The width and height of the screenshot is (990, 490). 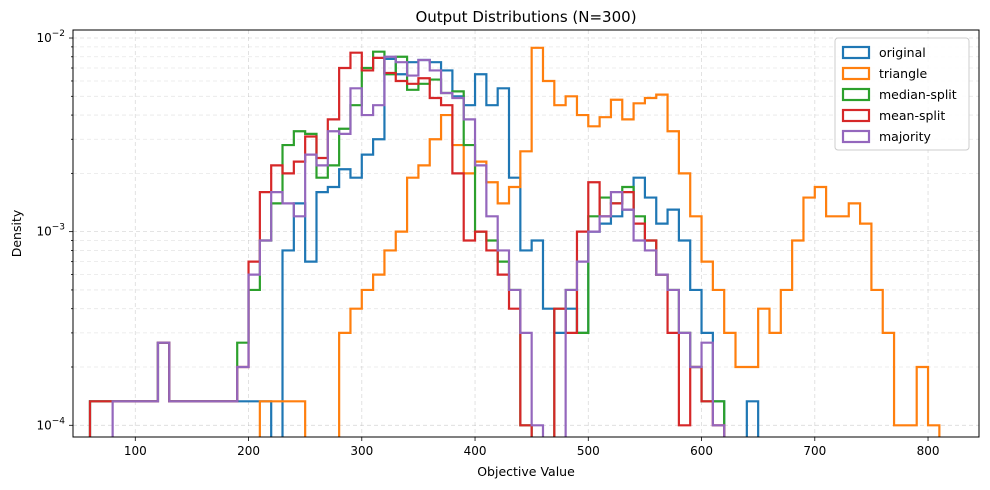 What do you see at coordinates (814, 451) in the screenshot?
I see `x-tick-label: 700` at bounding box center [814, 451].